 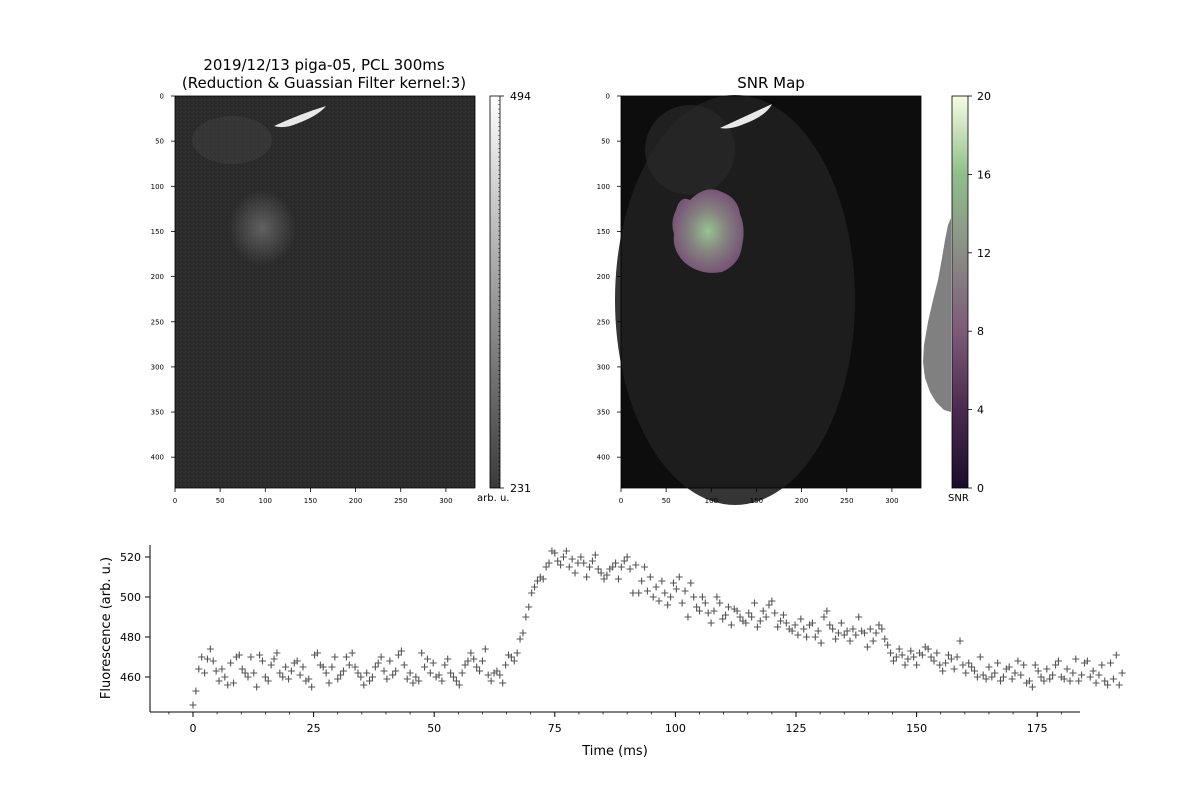 I want to click on chart-x-ticks: 0 25 50 75 100 125 150 175, so click(x=615, y=723).